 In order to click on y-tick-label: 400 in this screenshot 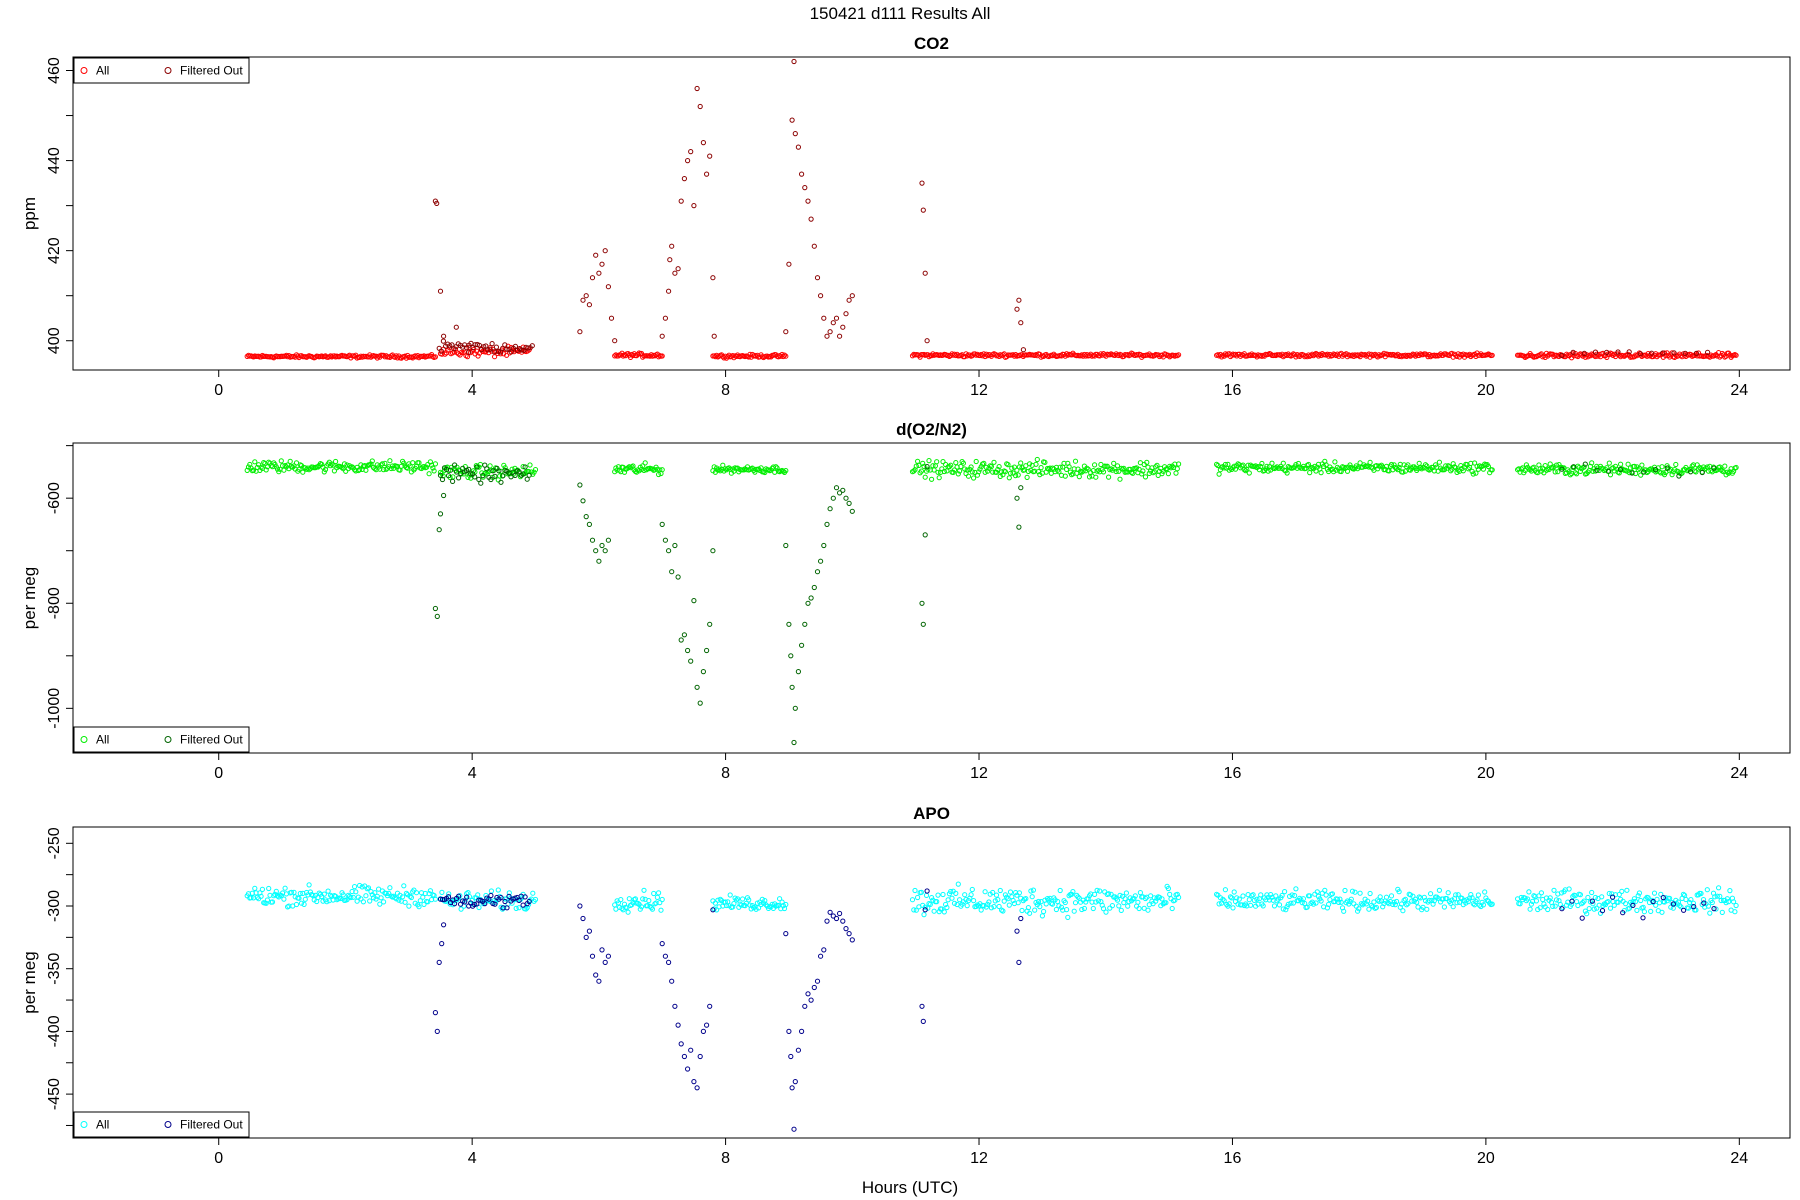, I will do `click(54, 340)`.